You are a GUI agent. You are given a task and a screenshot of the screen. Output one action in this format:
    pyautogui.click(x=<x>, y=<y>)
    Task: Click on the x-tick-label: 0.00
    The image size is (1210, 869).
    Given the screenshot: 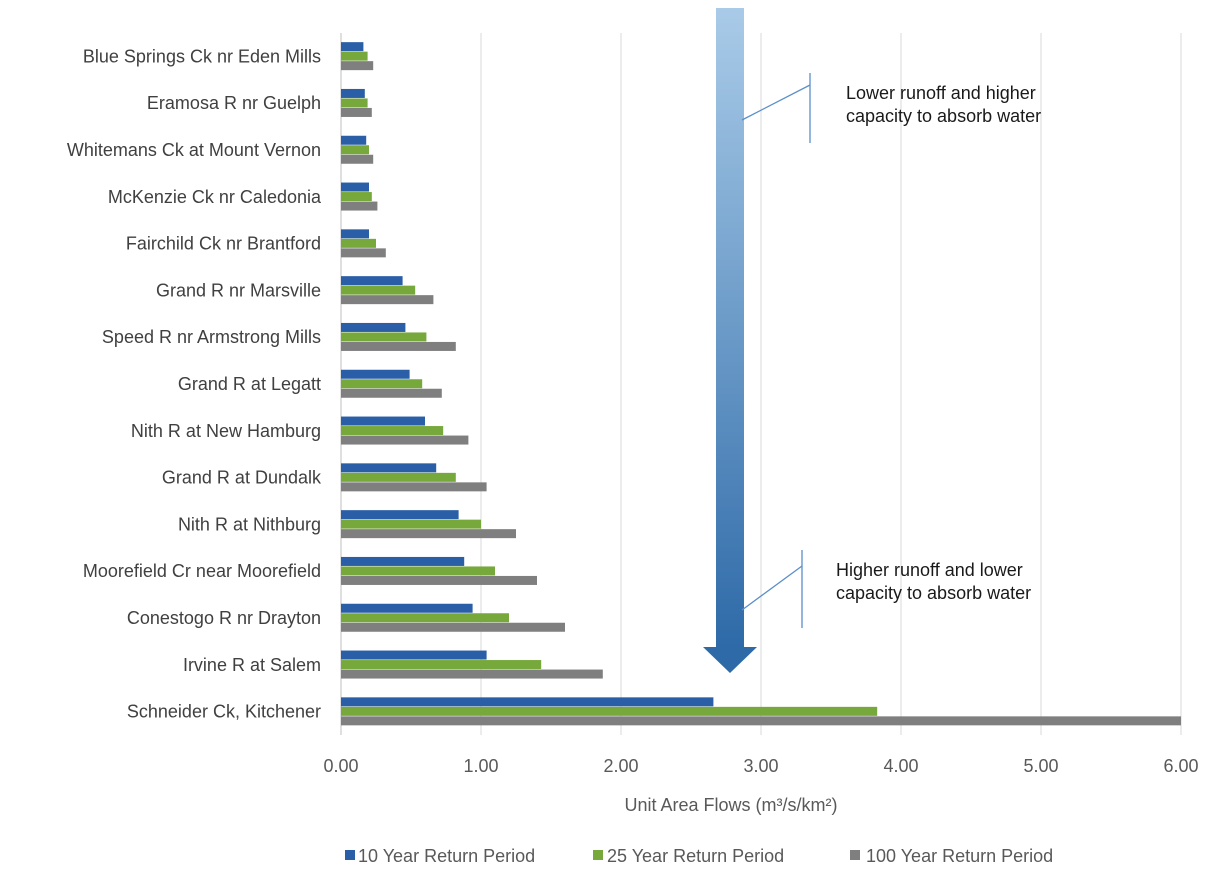 What is the action you would take?
    pyautogui.click(x=340, y=766)
    